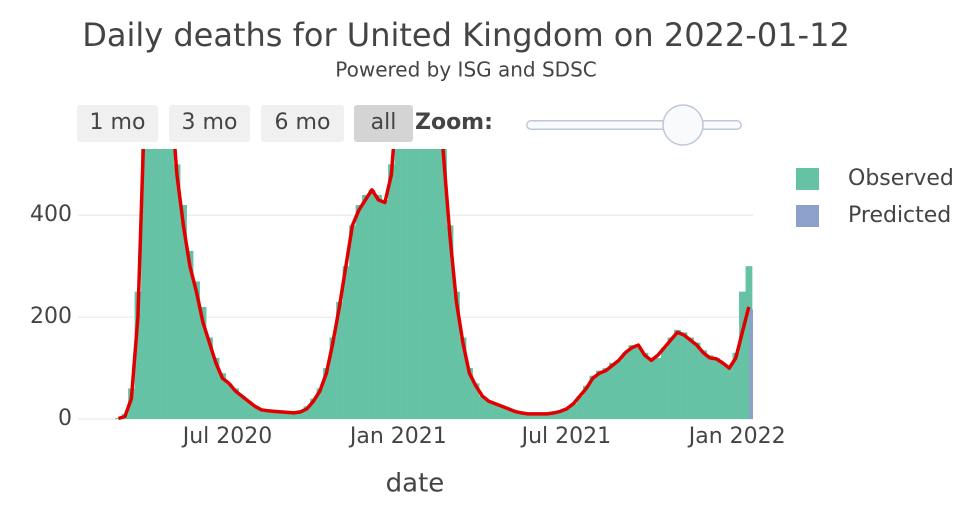  What do you see at coordinates (51, 316) in the screenshot?
I see `y-tick-label: 200` at bounding box center [51, 316].